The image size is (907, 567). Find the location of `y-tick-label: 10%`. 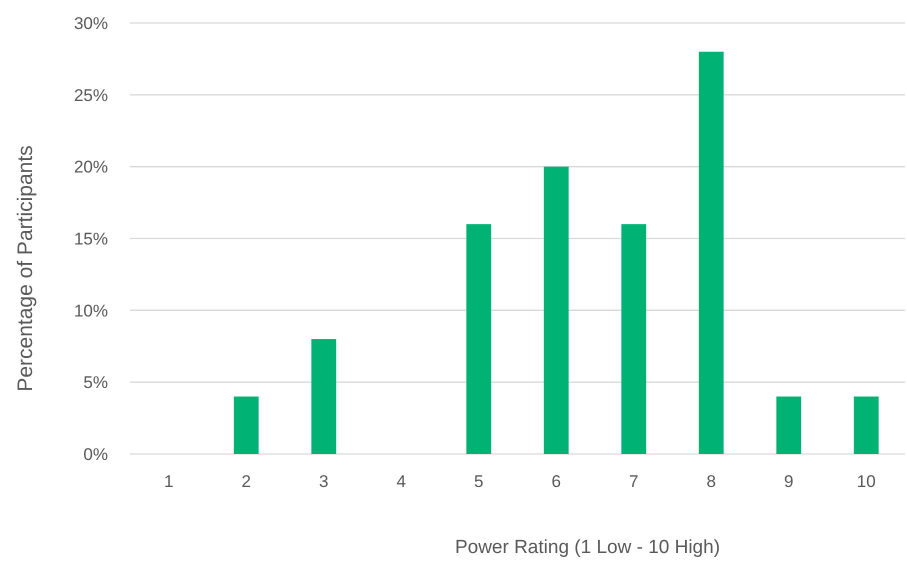

y-tick-label: 10% is located at coordinates (91, 310).